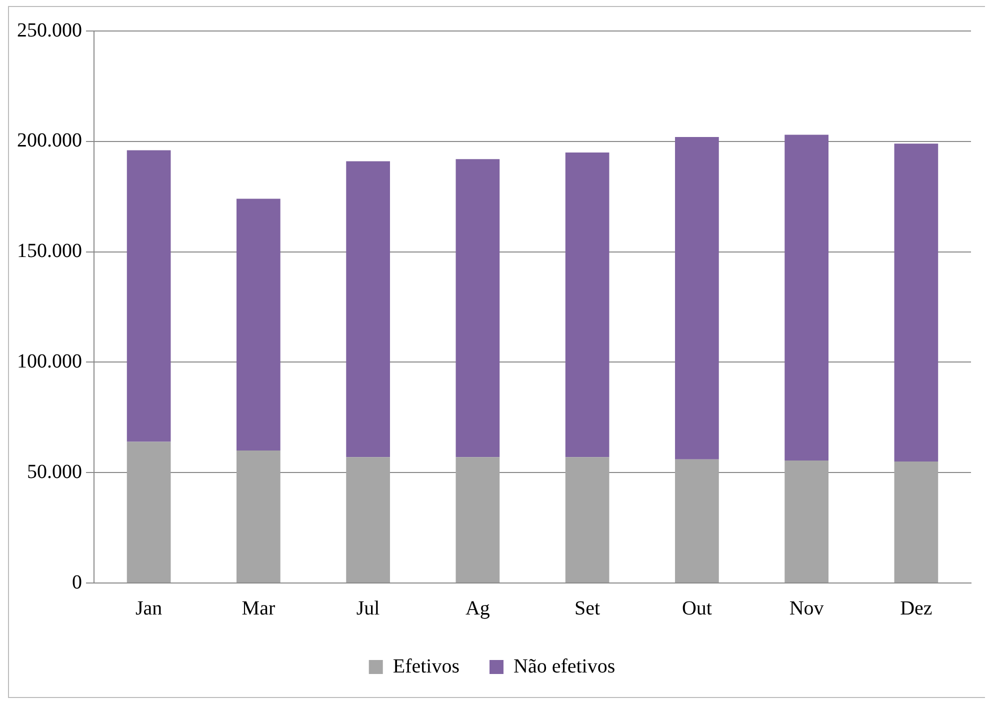 The width and height of the screenshot is (992, 701). I want to click on x-tick-label: Jul, so click(368, 608).